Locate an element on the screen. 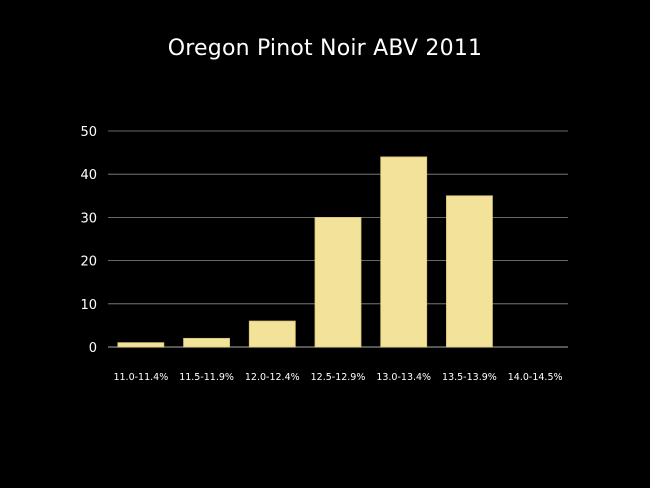  y-tick-label: 50 is located at coordinates (88, 132).